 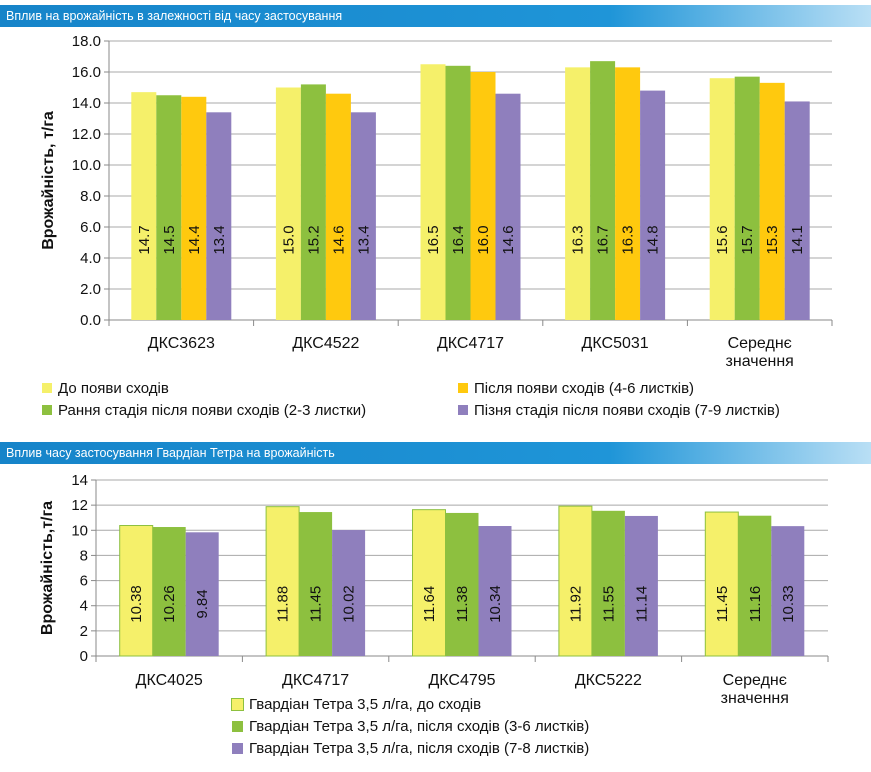 What do you see at coordinates (105, 389) in the screenshot?
I see `legend1-item-0: До появи сходів` at bounding box center [105, 389].